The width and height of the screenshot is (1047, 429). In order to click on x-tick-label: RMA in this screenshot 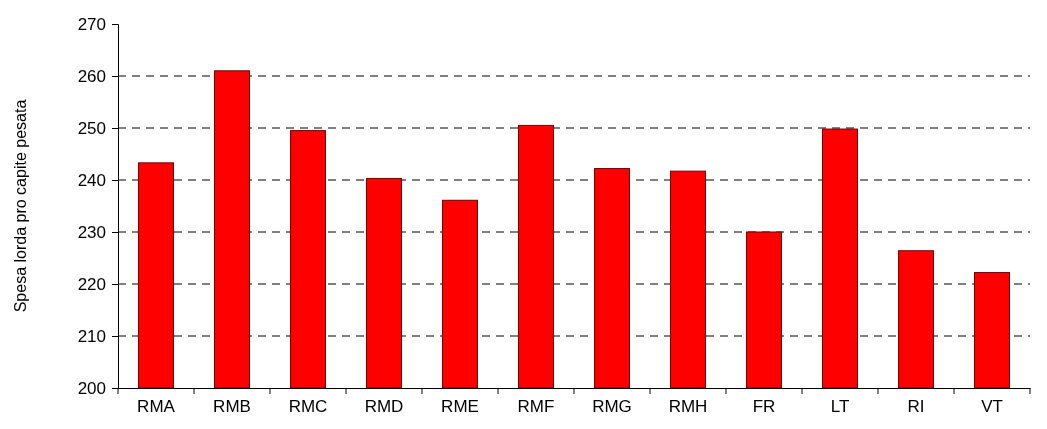, I will do `click(156, 407)`.